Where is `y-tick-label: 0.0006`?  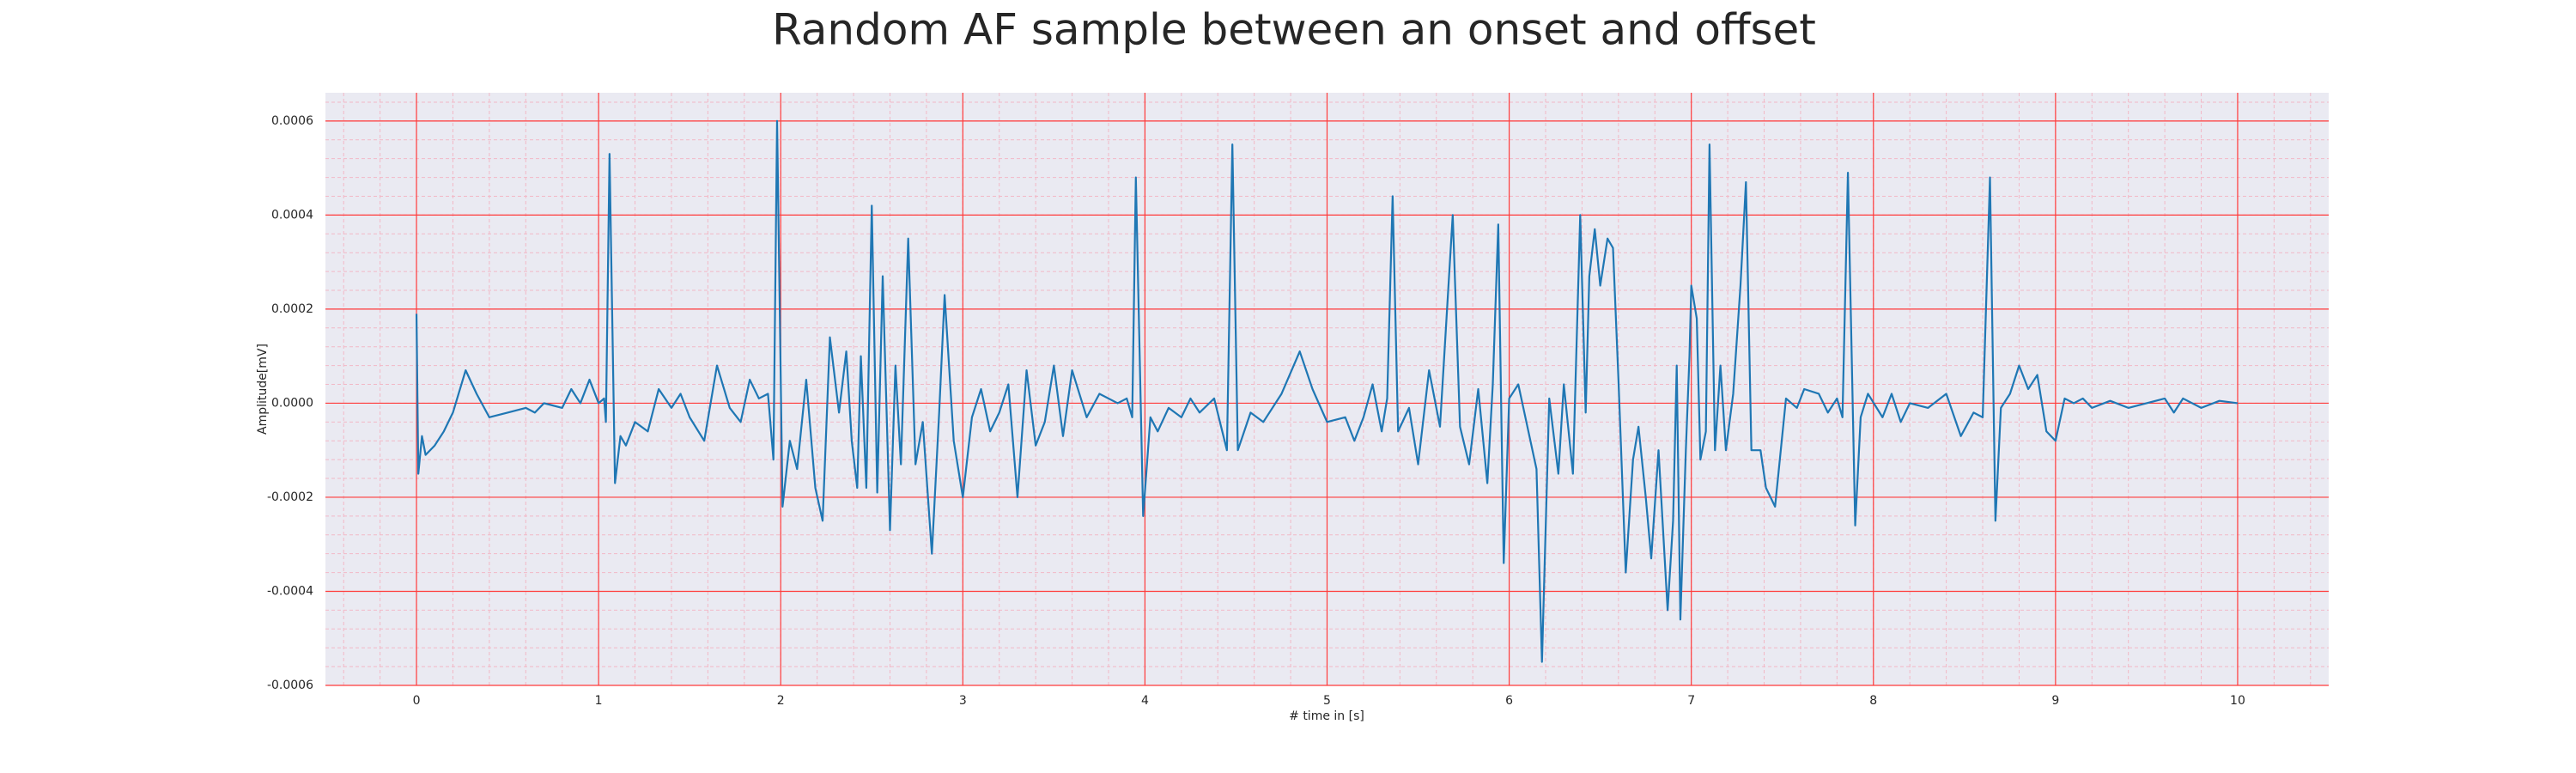
y-tick-label: 0.0006 is located at coordinates (292, 121).